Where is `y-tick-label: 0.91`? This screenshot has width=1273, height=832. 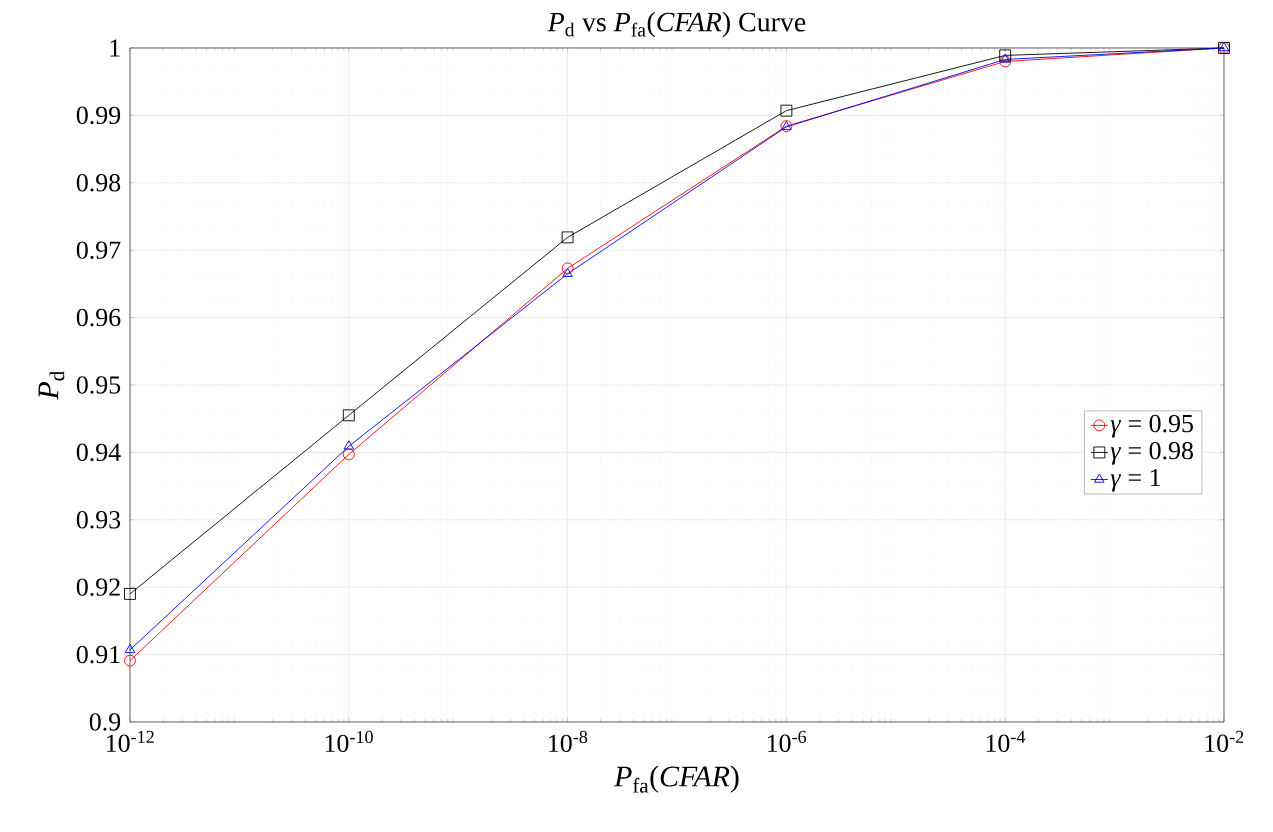 y-tick-label: 0.91 is located at coordinates (98, 654).